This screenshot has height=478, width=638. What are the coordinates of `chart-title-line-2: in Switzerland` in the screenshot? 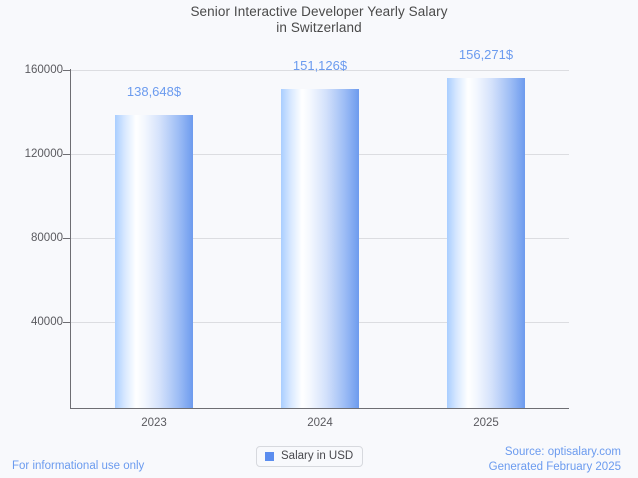 It's located at (319, 27).